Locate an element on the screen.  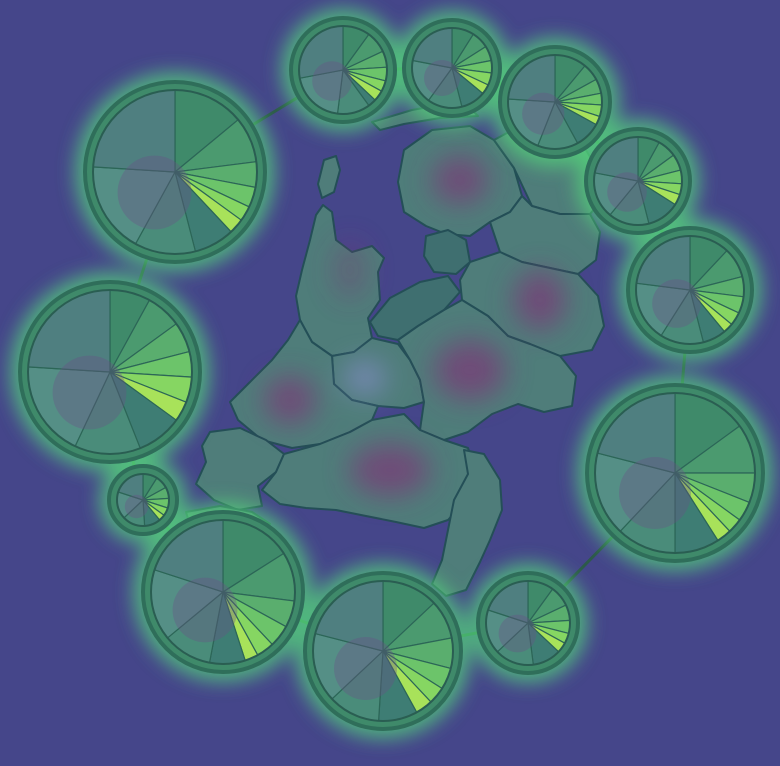
pie-glyph-limburg is located at coordinates (528, 623).